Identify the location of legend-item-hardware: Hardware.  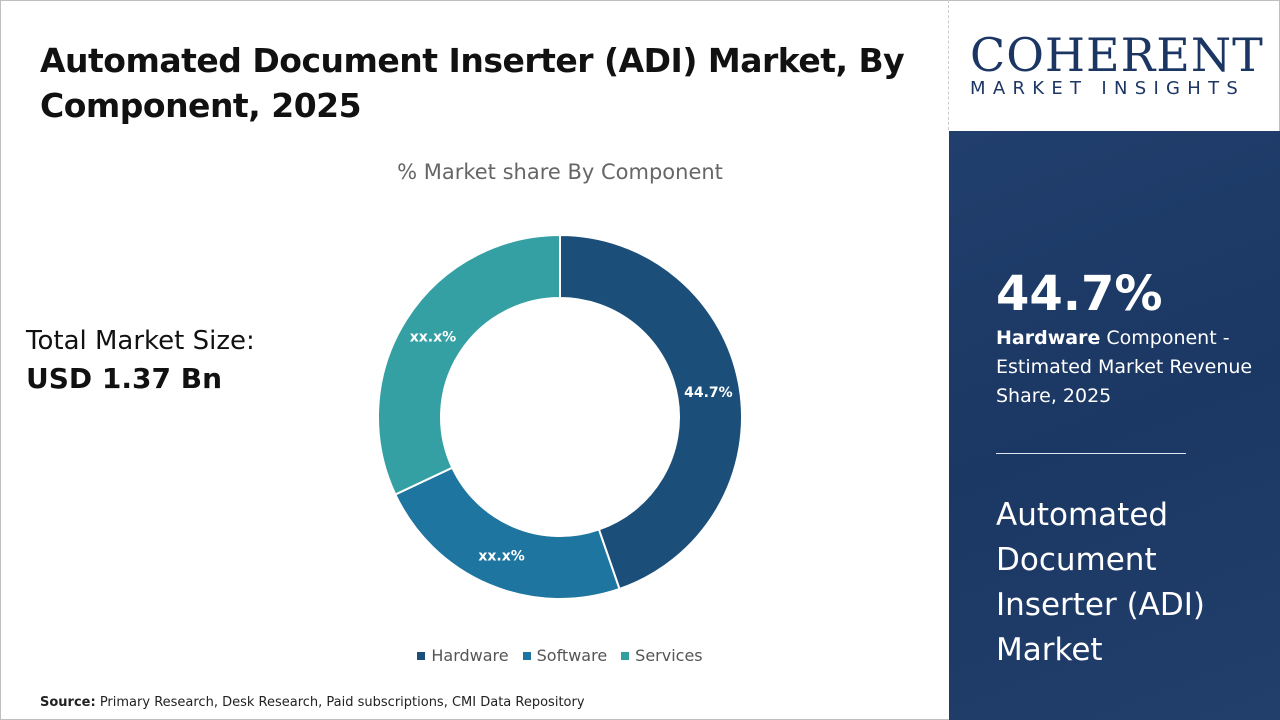
(463, 655).